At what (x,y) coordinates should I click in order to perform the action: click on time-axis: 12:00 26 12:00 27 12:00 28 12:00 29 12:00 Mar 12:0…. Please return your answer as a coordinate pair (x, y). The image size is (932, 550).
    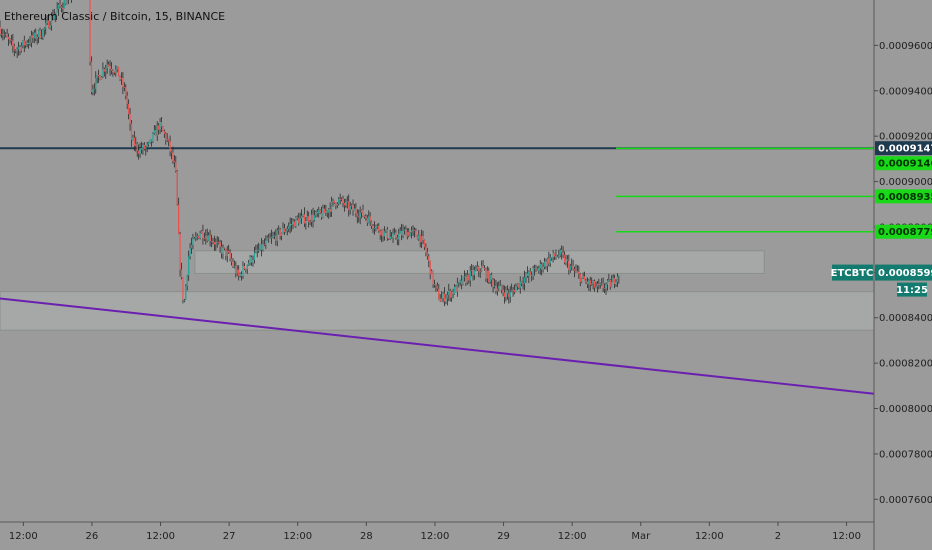
    Looking at the image, I should click on (435, 532).